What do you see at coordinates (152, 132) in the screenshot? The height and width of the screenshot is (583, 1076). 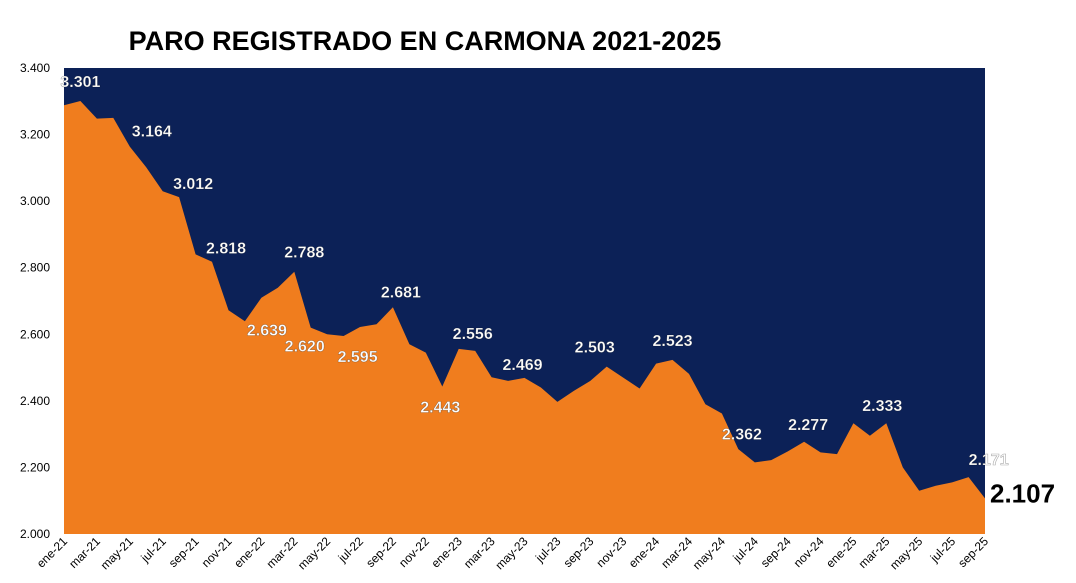 I see `data-label: 3.164` at bounding box center [152, 132].